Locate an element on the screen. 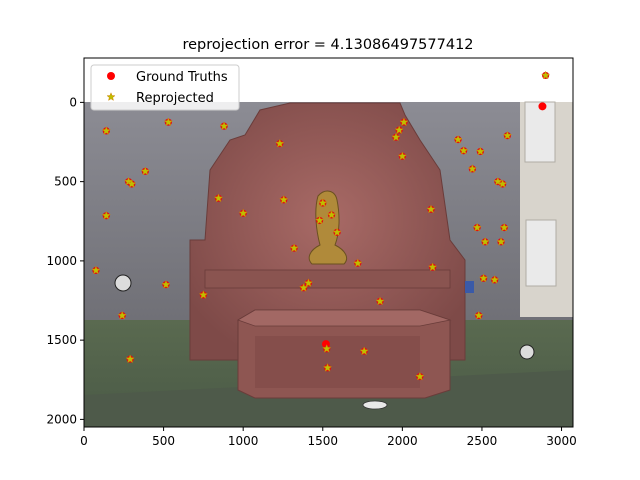 This screenshot has width=640, height=480. y-tick-label: 2000 is located at coordinates (61, 419).